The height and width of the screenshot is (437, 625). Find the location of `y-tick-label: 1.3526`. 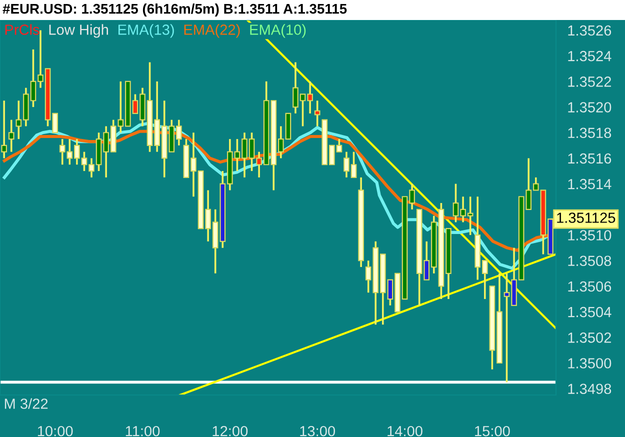

y-tick-label: 1.3526 is located at coordinates (590, 30).